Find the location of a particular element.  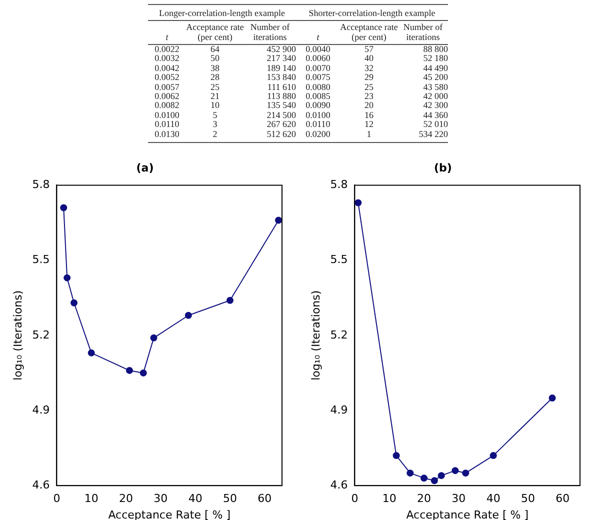

text: 452 900 is located at coordinates (281, 49).